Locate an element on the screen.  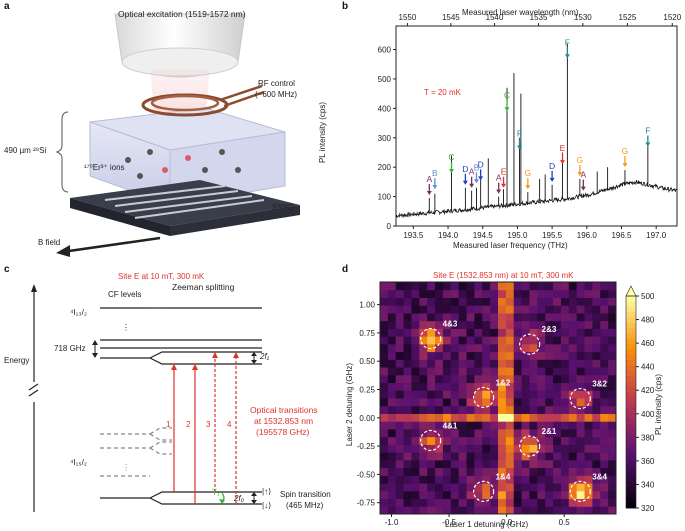
colorbar-tick-label: 460 is located at coordinates (648, 343).